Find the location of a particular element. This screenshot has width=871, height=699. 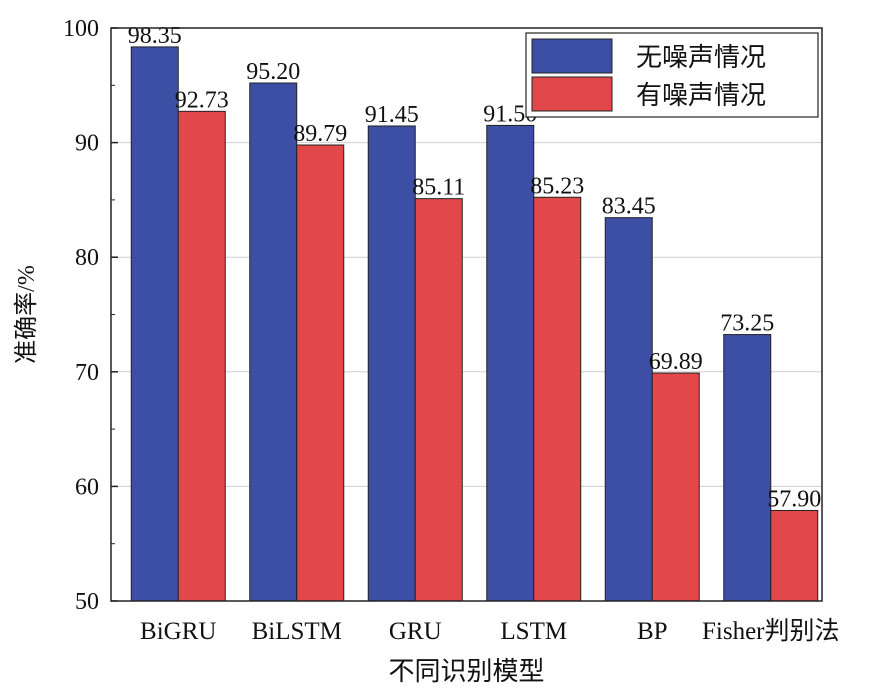

x-tick-label: LSTM is located at coordinates (533, 631).